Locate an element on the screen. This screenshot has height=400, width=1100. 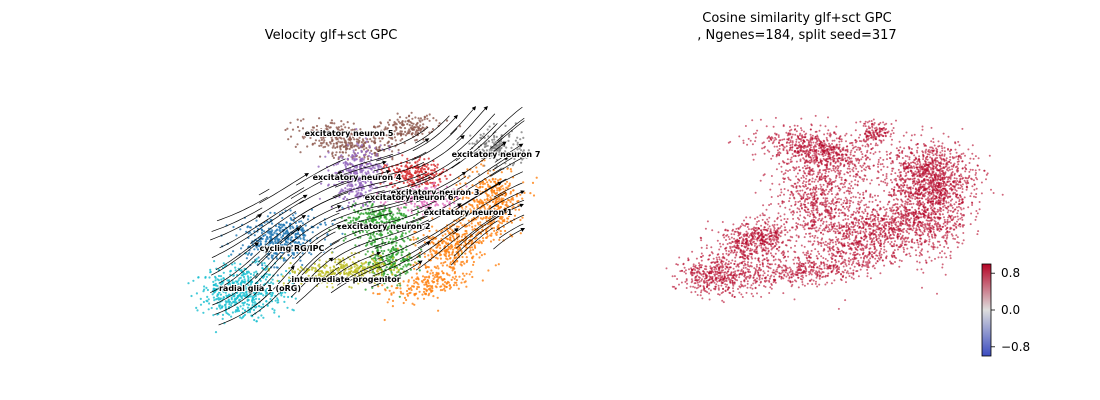
cluster-label-2: excitatory neuron 4 is located at coordinates (357, 177).